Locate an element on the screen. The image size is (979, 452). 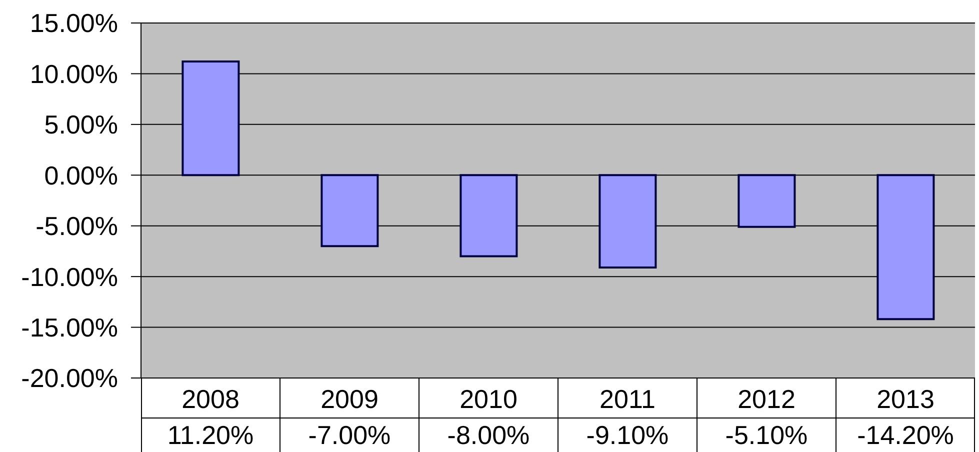
data-label: 11.20% is located at coordinates (210, 435).